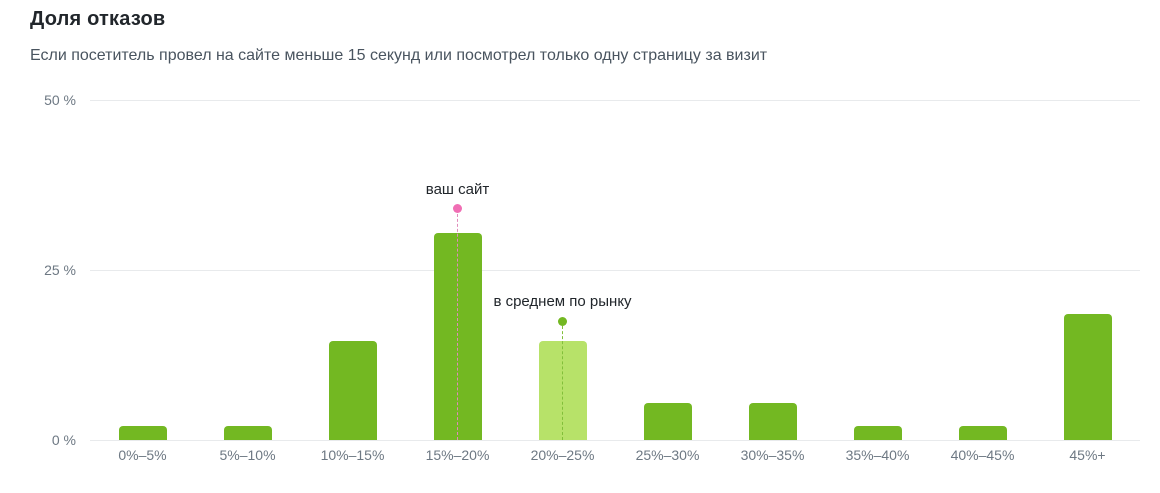  What do you see at coordinates (982, 455) in the screenshot?
I see `x-tick-label: 40%–45%` at bounding box center [982, 455].